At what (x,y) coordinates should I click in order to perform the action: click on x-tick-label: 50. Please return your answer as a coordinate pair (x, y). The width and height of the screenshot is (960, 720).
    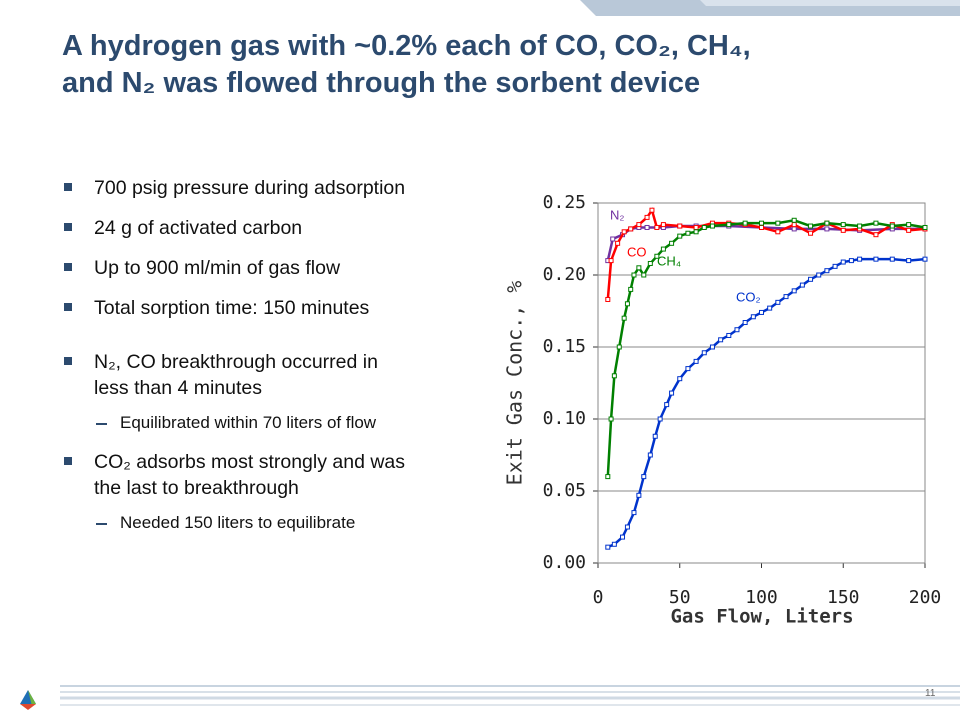
    Looking at the image, I should click on (680, 597).